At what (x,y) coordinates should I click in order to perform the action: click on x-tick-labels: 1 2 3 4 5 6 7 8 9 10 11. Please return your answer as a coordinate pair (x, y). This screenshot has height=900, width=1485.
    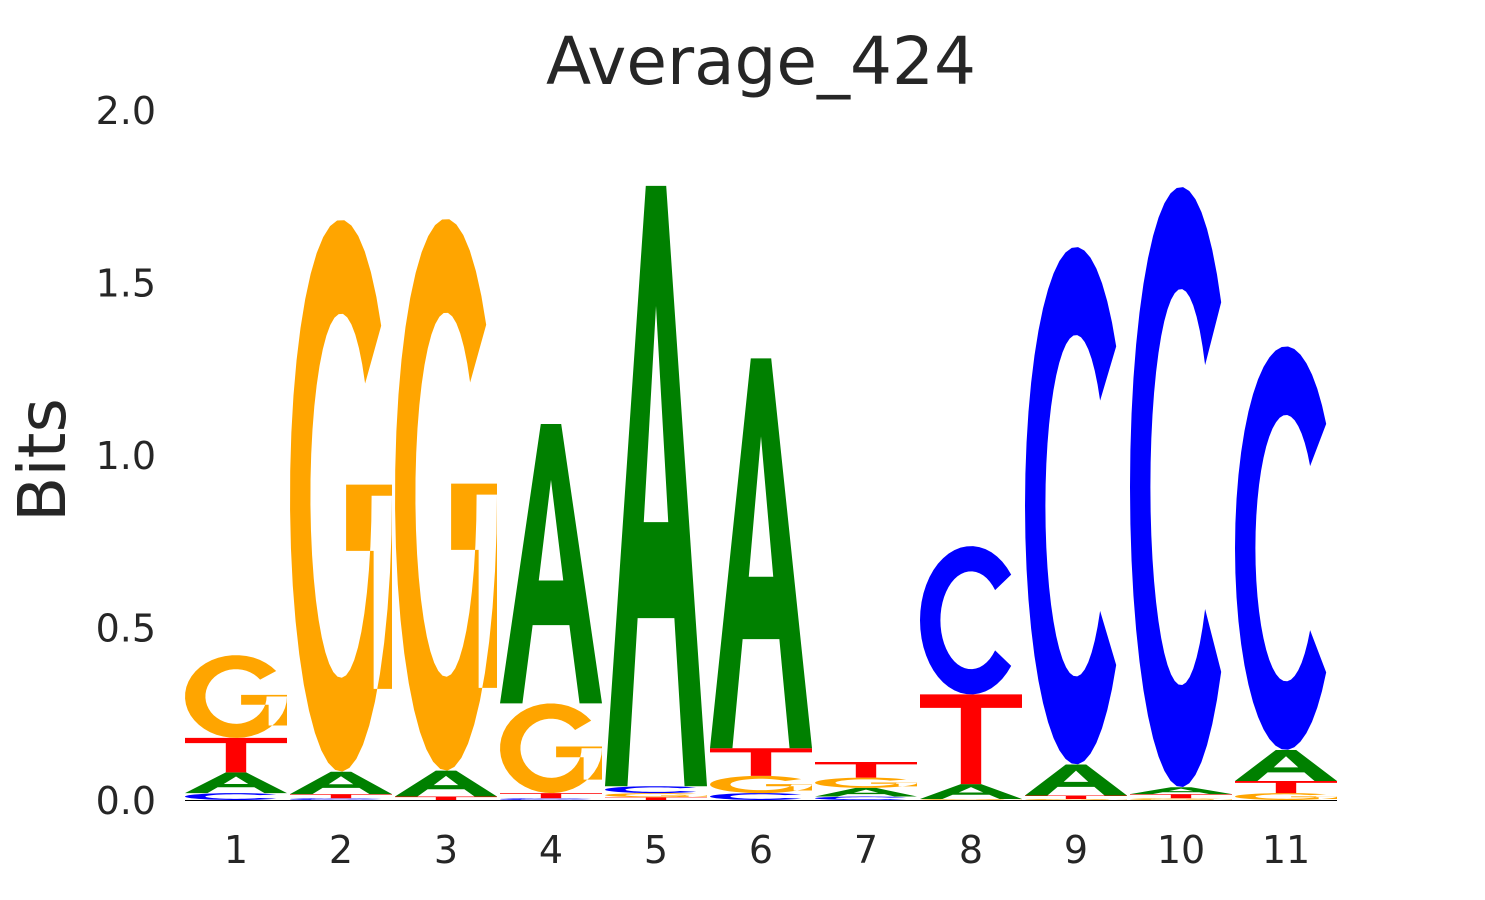
    Looking at the image, I should click on (767, 850).